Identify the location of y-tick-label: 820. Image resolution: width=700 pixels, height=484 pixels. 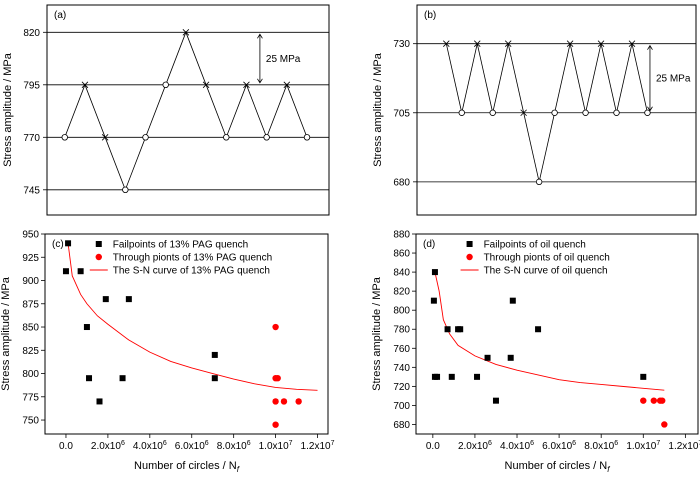
(401, 292).